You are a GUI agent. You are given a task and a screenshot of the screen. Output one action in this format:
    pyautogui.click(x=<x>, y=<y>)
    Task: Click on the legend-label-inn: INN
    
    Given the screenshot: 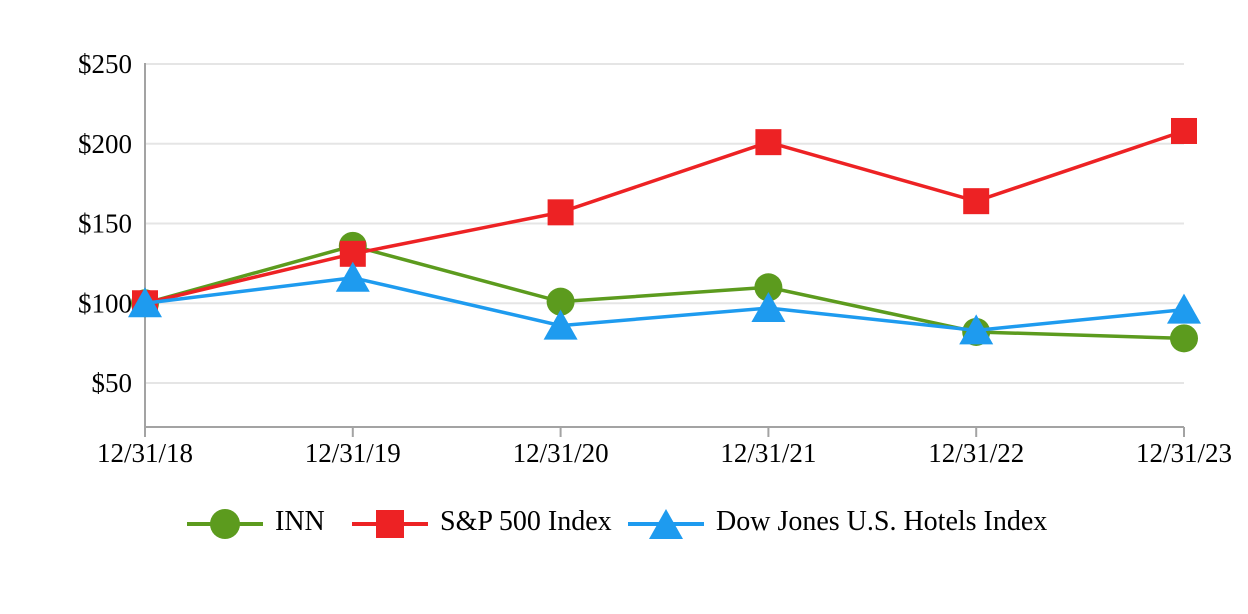 What is the action you would take?
    pyautogui.click(x=300, y=521)
    